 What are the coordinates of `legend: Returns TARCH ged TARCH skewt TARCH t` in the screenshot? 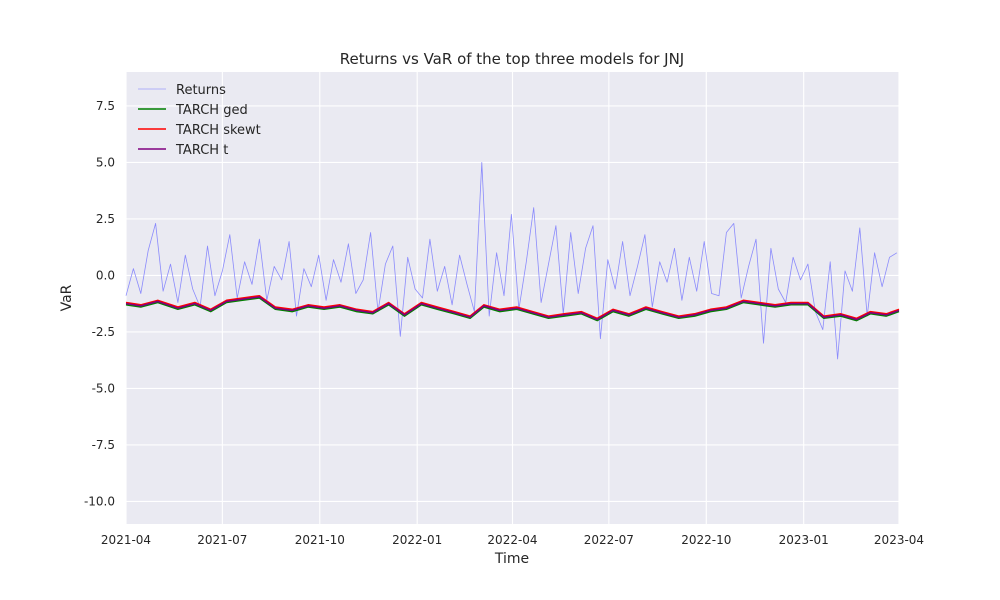 It's located at (199, 120).